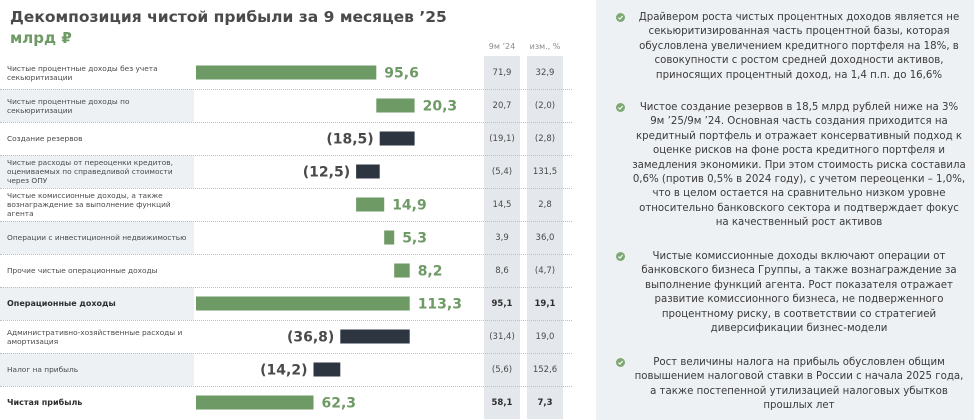  I want to click on col-header-prior: 9м ’24, so click(502, 46).